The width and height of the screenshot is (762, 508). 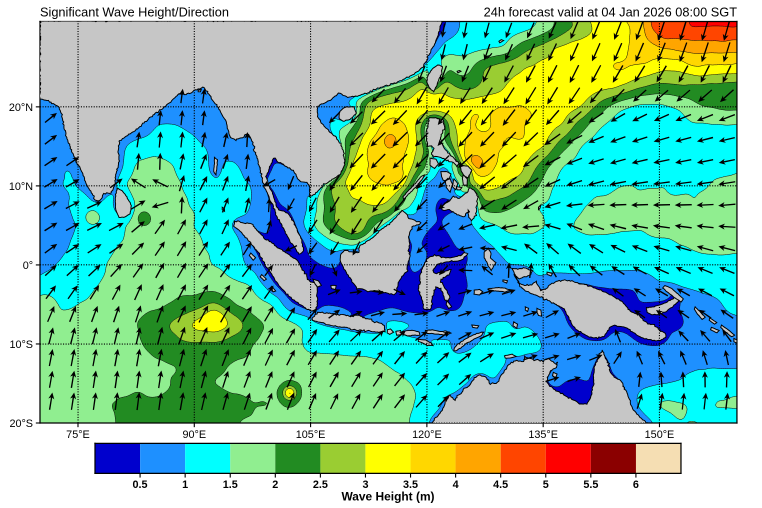 What do you see at coordinates (275, 485) in the screenshot?
I see `svg-text: 2` at bounding box center [275, 485].